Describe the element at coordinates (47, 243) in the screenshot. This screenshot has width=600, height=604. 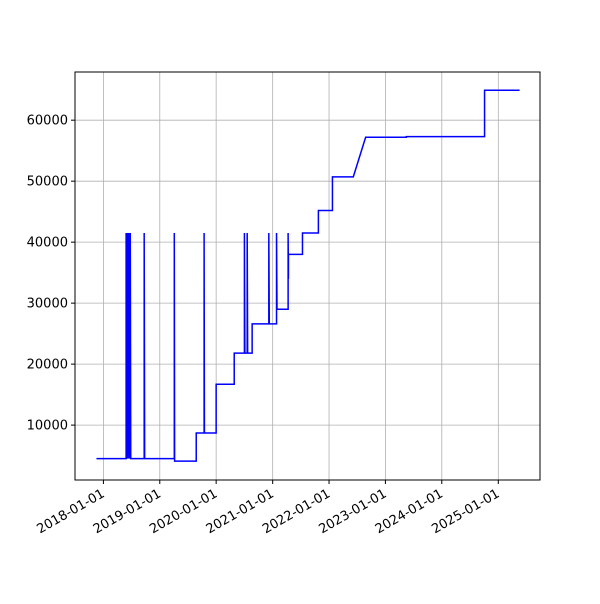
I see `y-tick-label: 40000` at that location.